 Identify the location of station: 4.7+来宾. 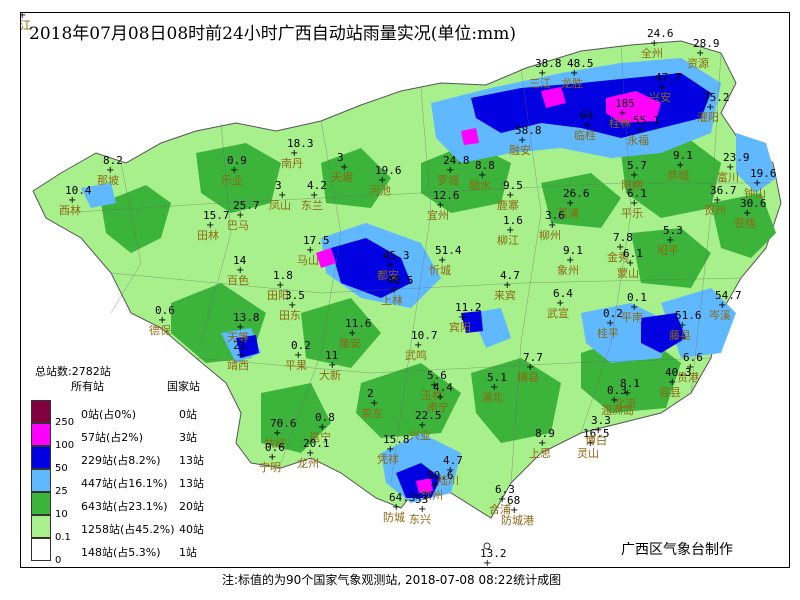
(507, 285).